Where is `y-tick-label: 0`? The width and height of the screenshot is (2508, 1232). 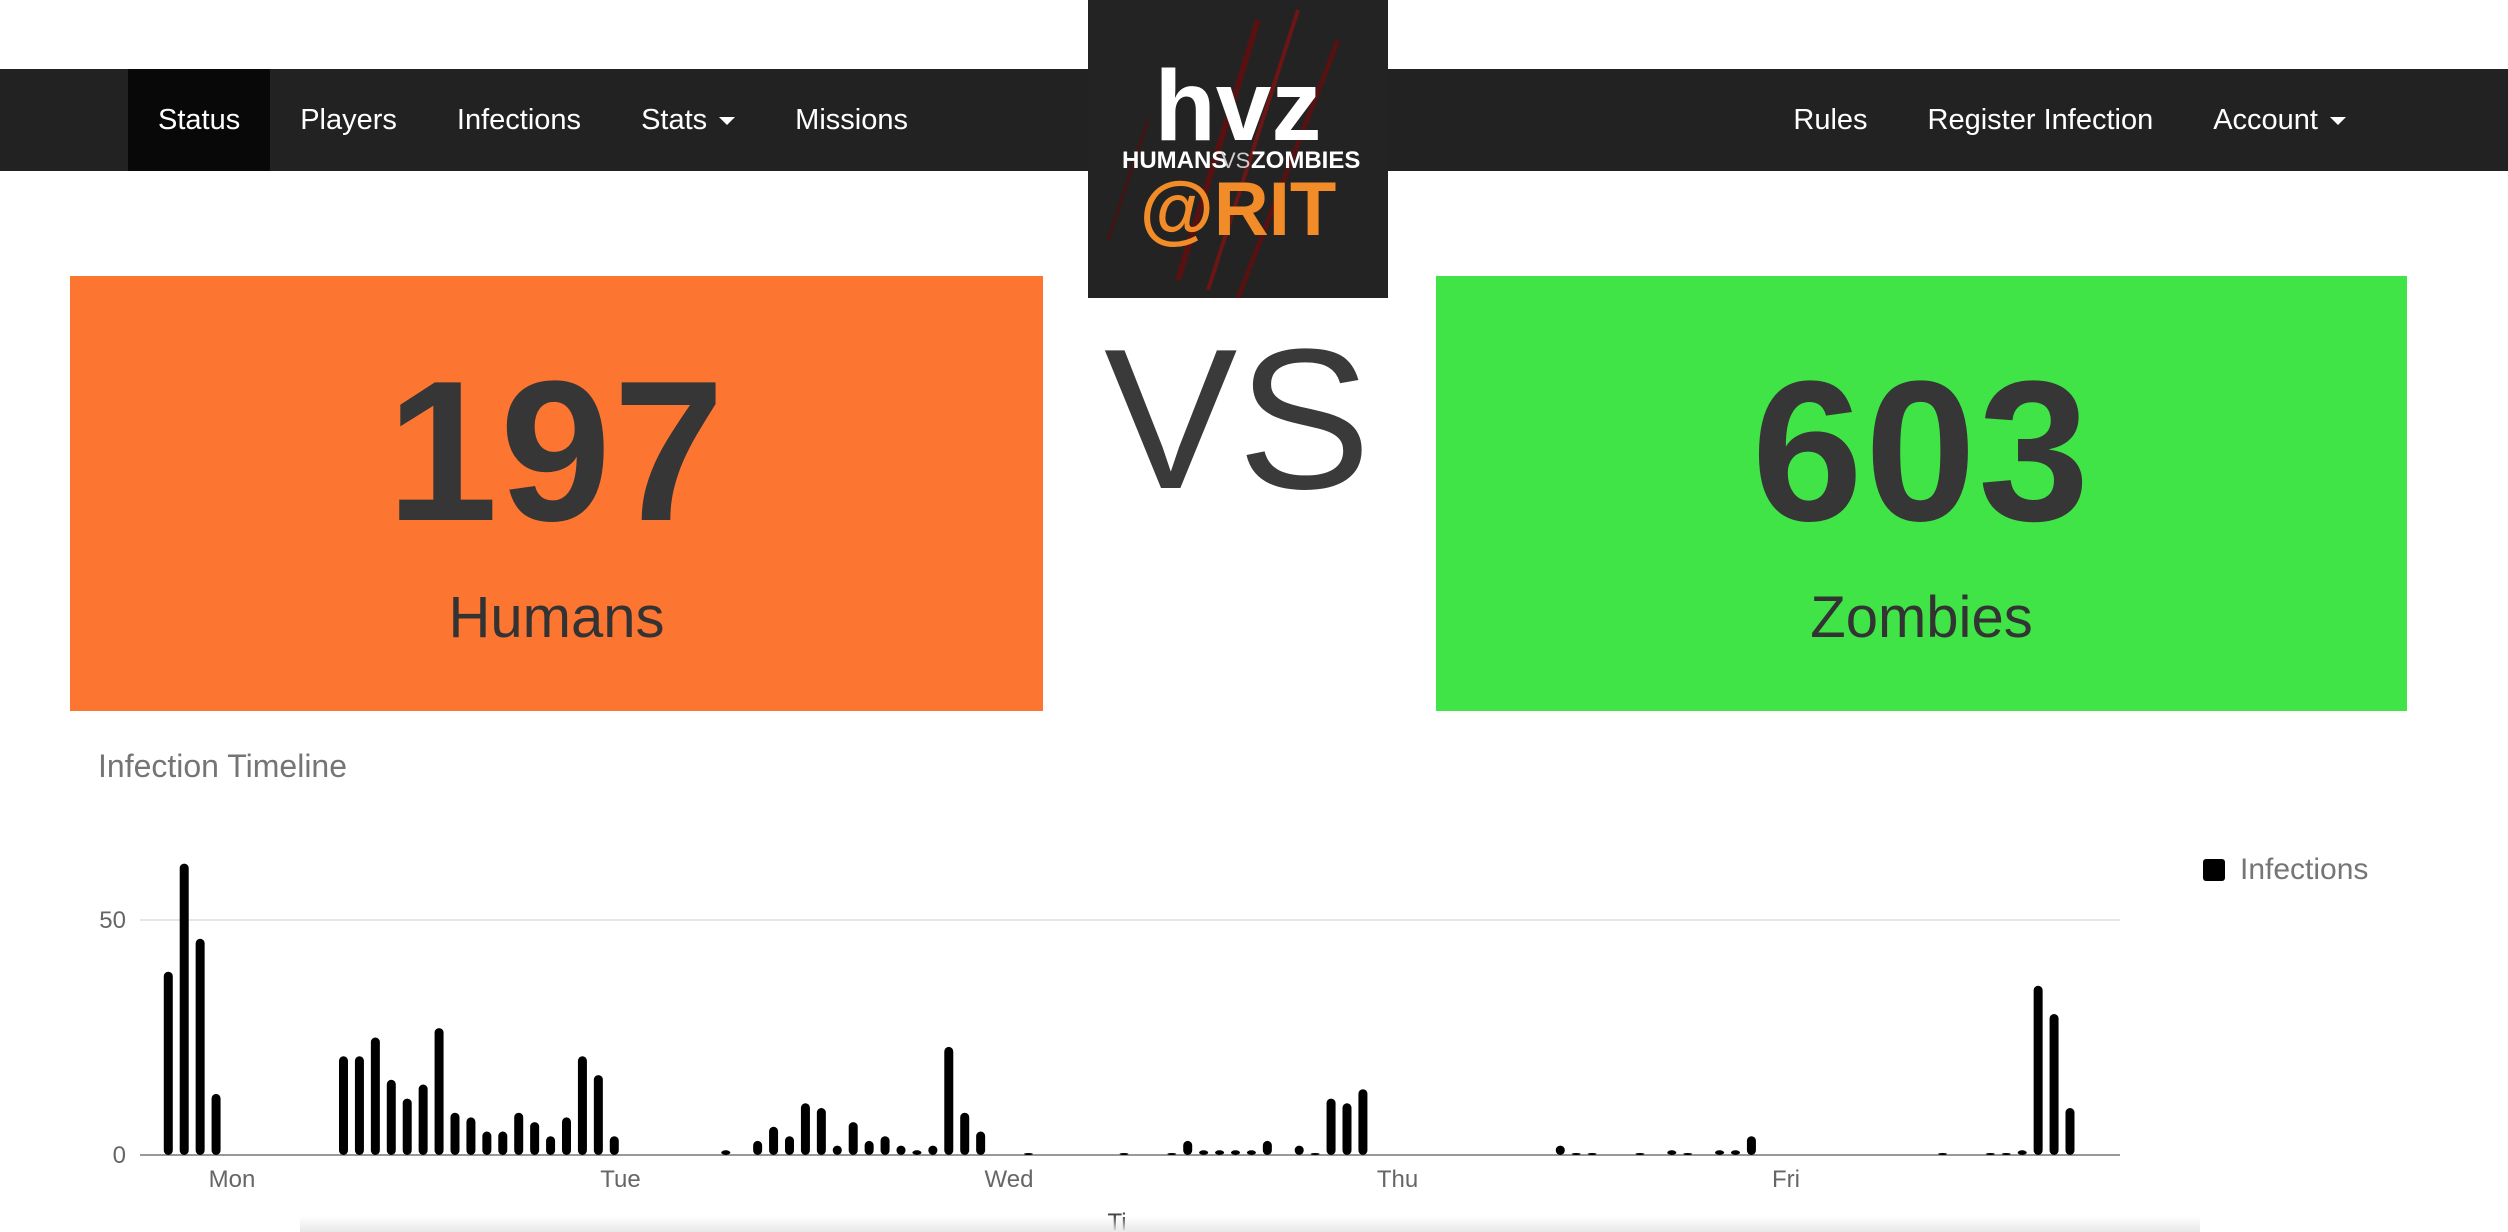 y-tick-label: 0 is located at coordinates (119, 1155).